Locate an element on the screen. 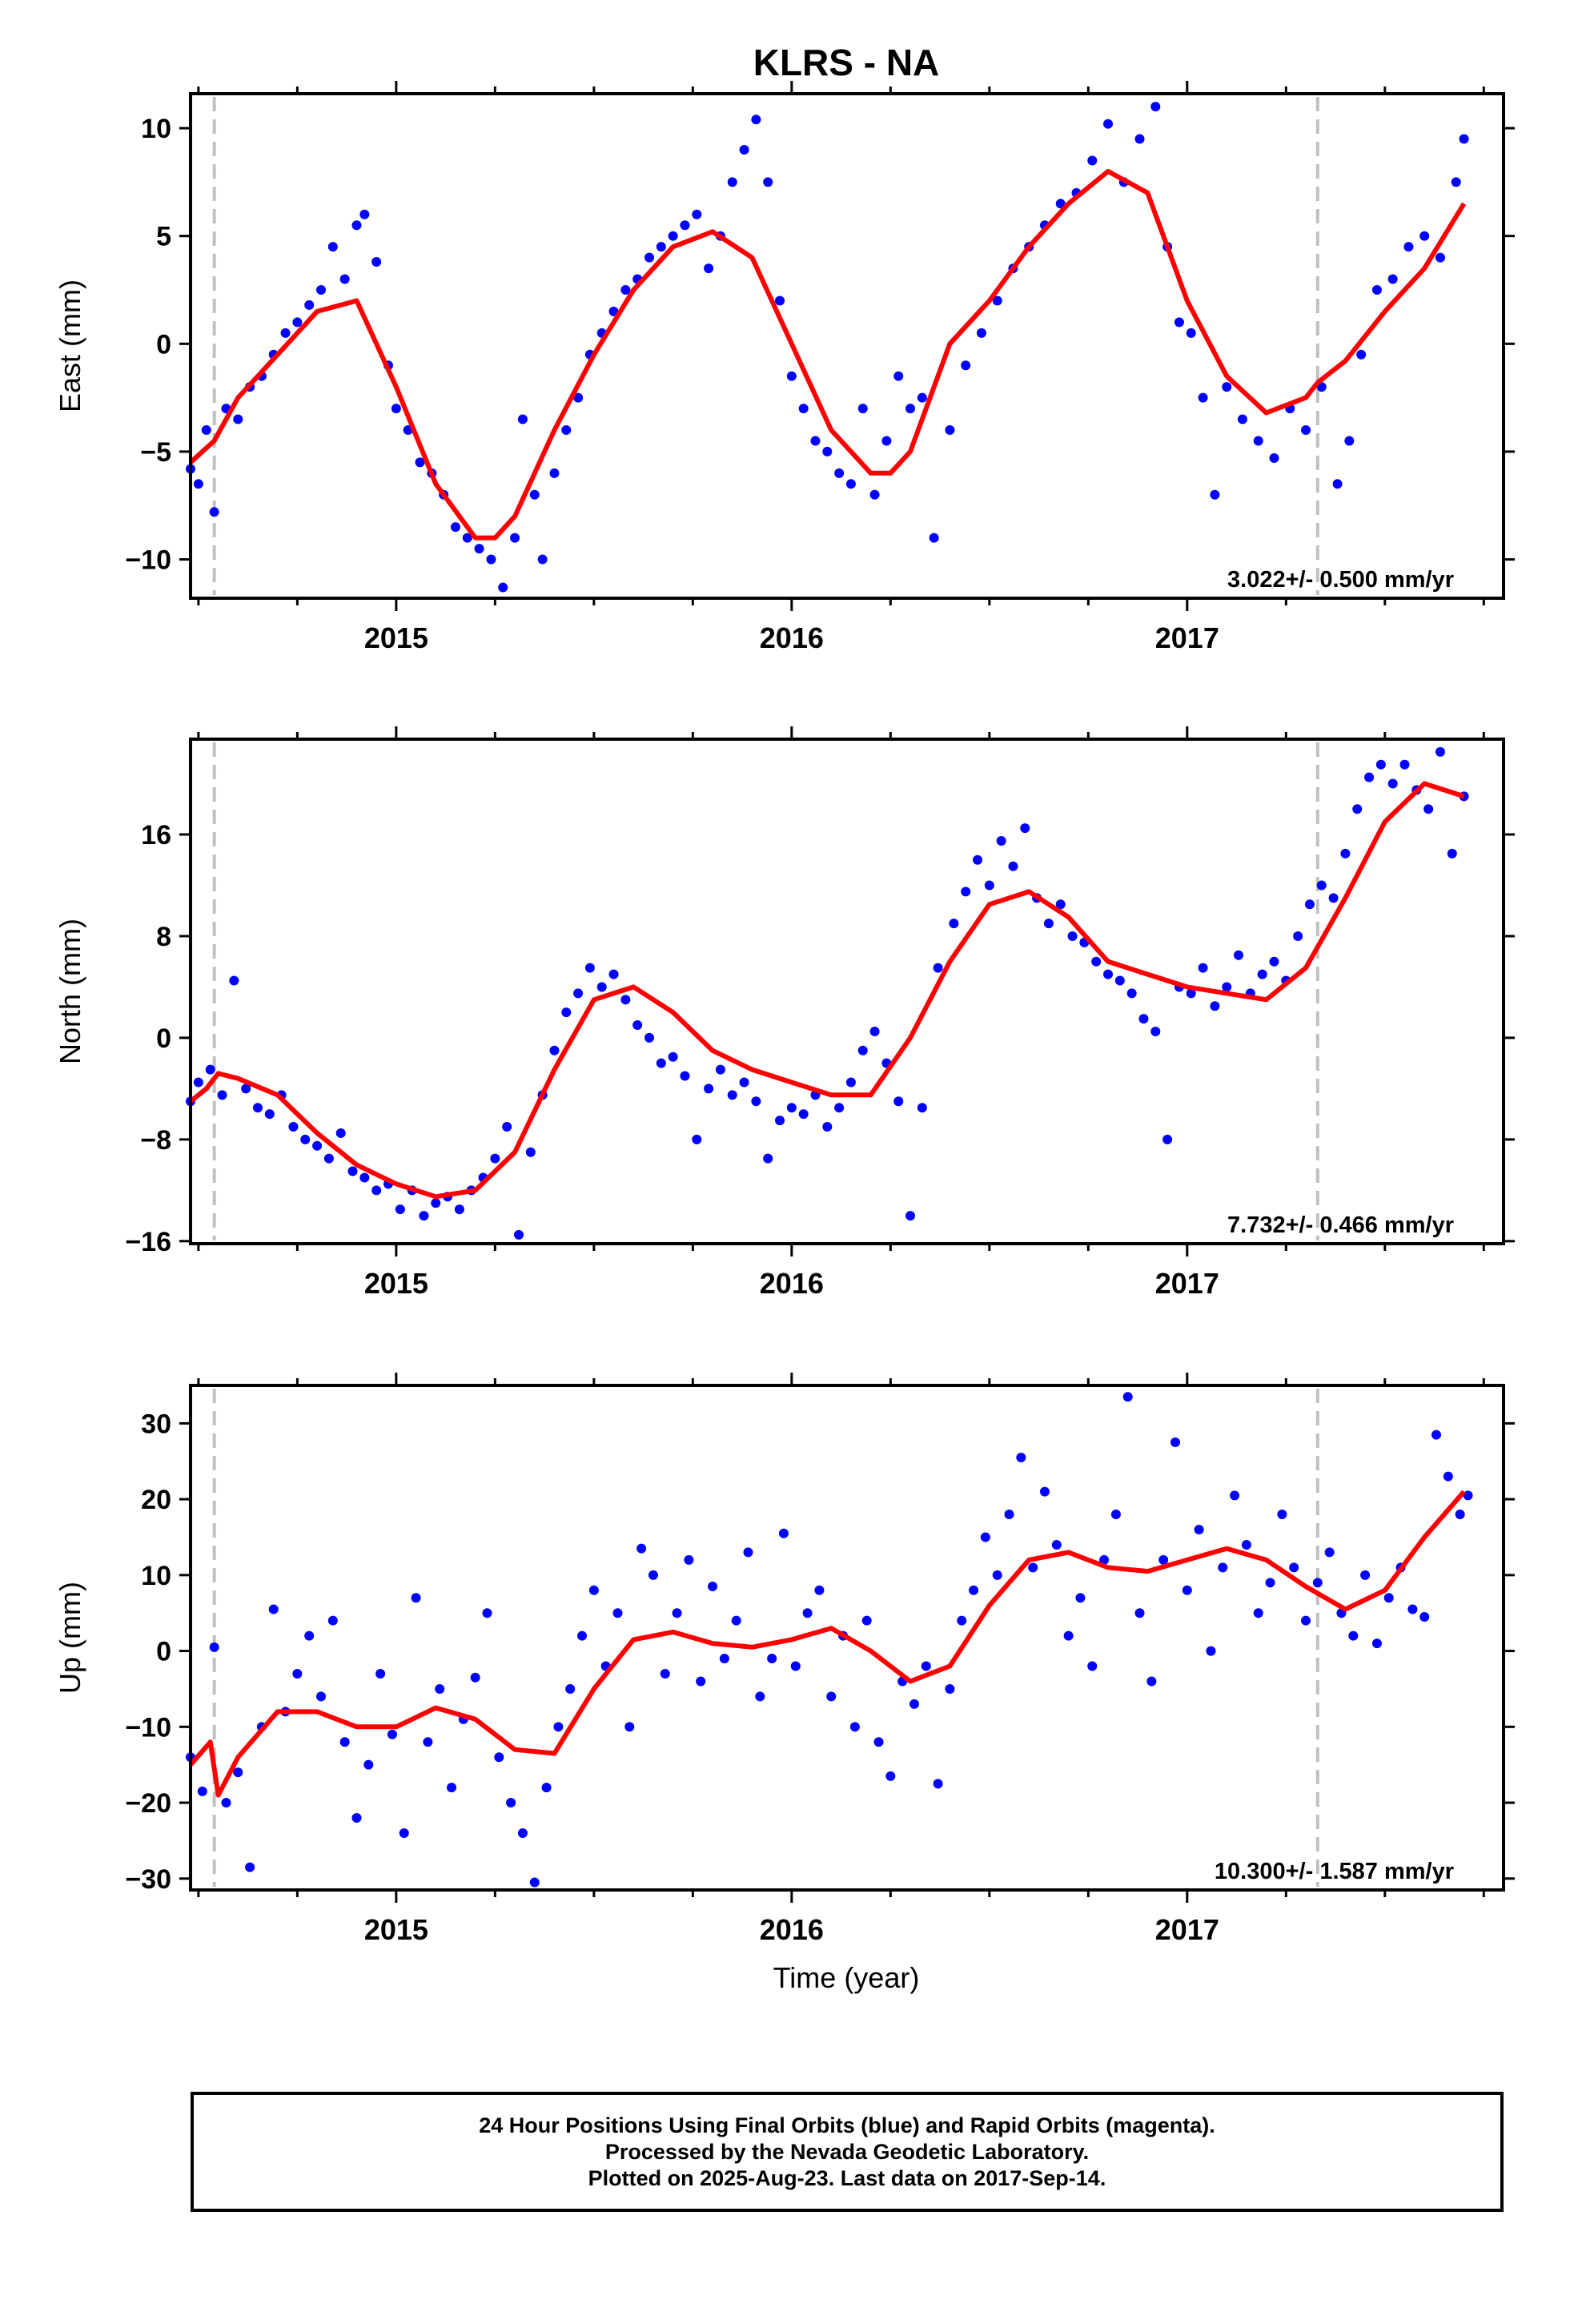 The height and width of the screenshot is (2324, 1582). y-tick-label: −30 is located at coordinates (148, 1879).